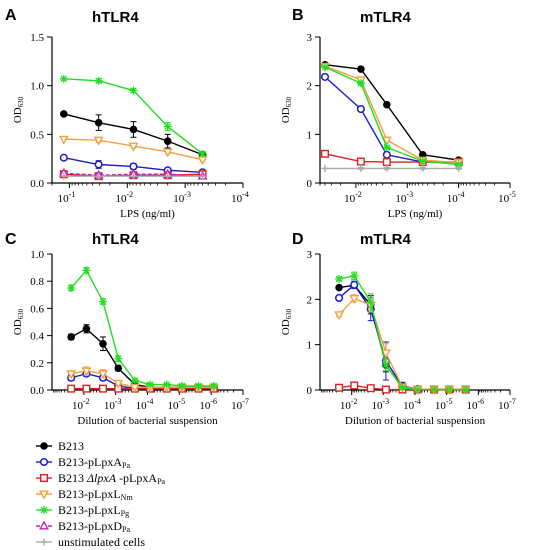 Image resolution: width=535 pixels, height=550 pixels. I want to click on legend-entry-B213: B213, so click(60, 446).